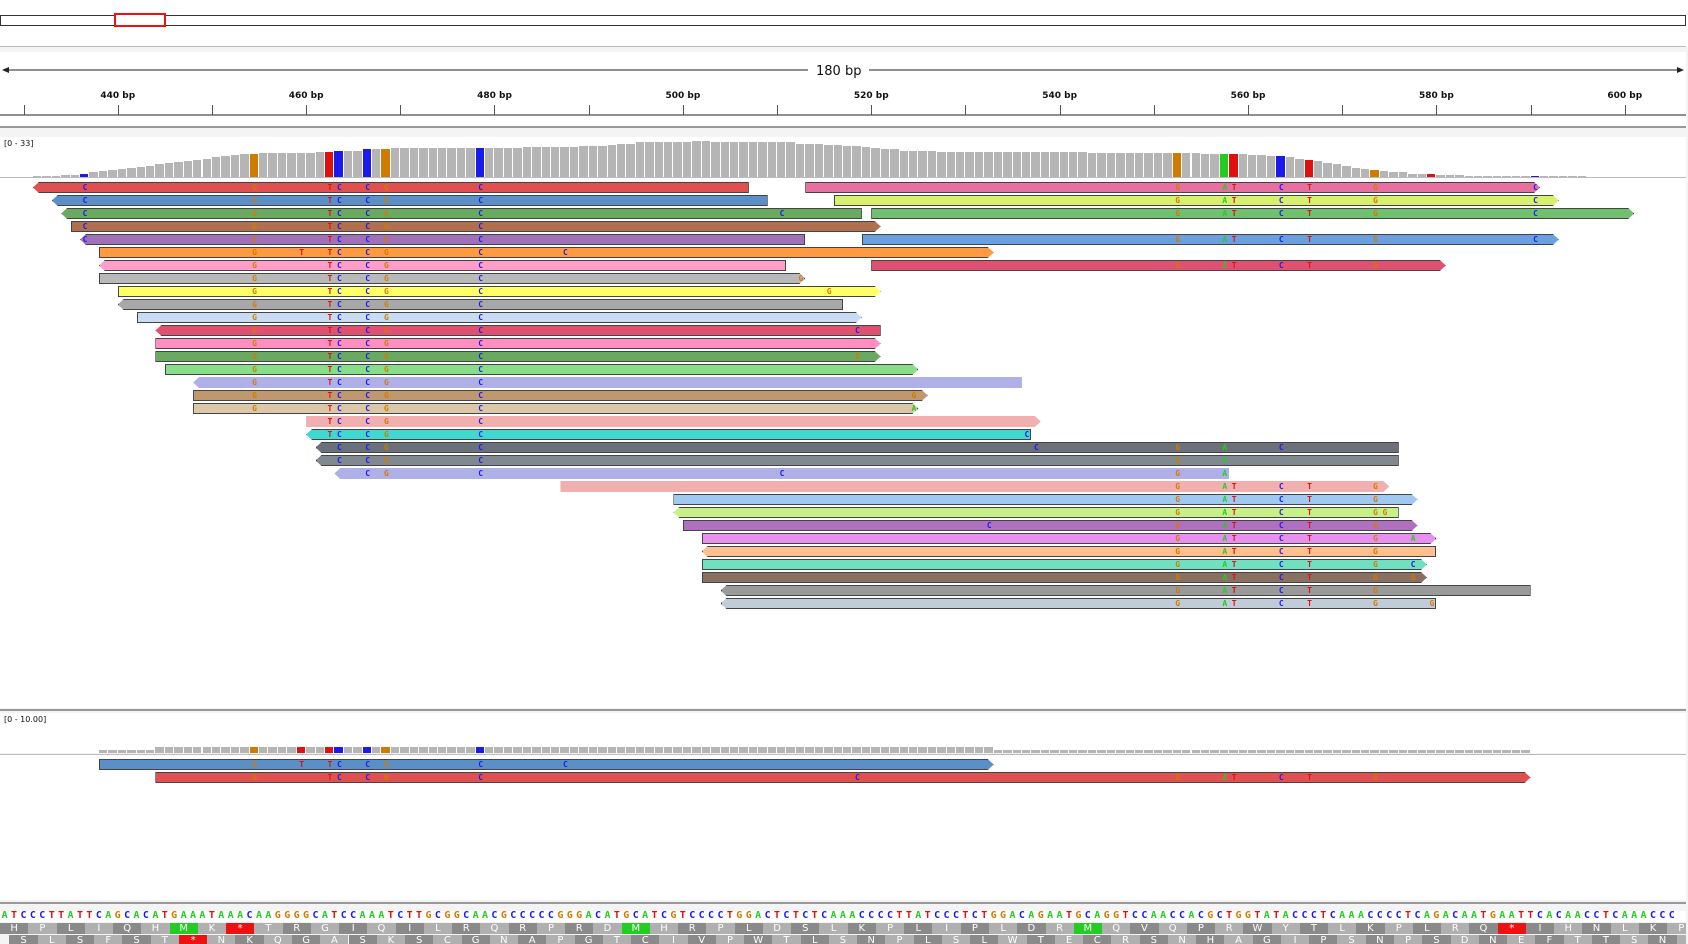 The image size is (1688, 944). What do you see at coordinates (758, 939) in the screenshot?
I see `amino-acid-cell: W` at bounding box center [758, 939].